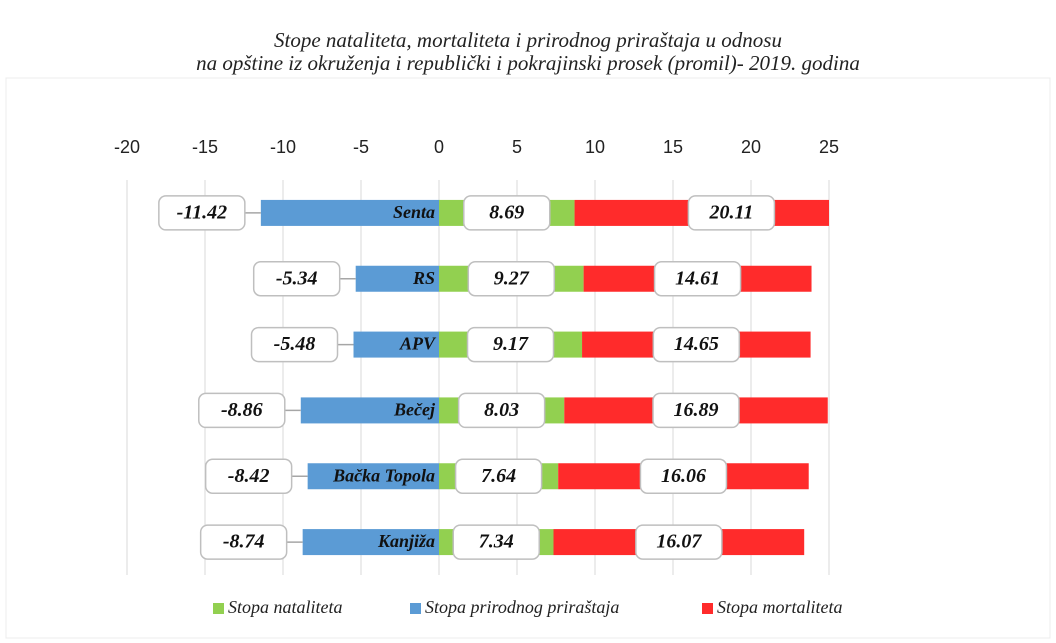  I want to click on legend-label: Stopa prirodnog priraštaja, so click(522, 607).